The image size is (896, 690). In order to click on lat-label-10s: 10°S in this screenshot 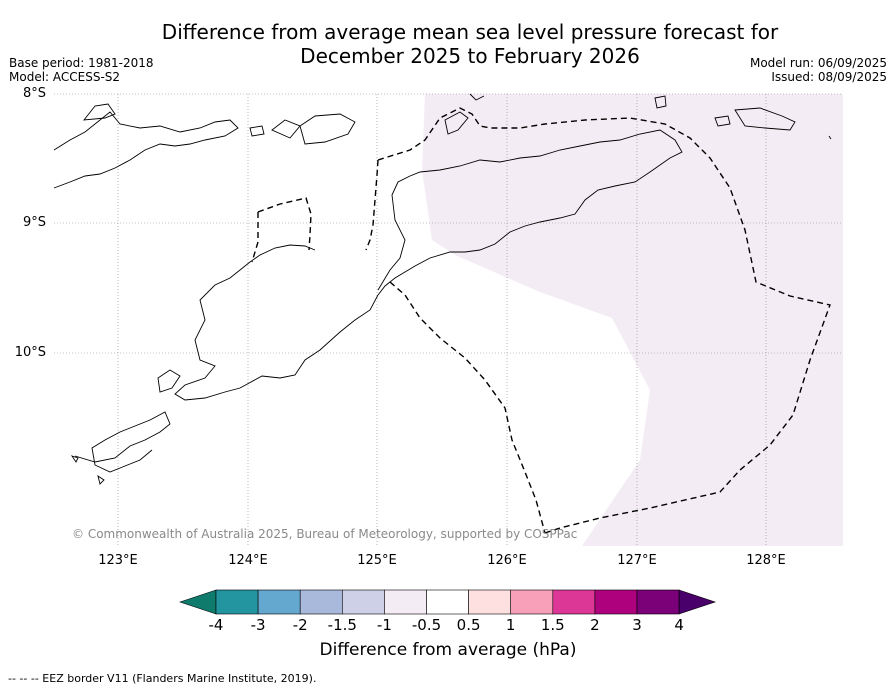, I will do `click(30, 352)`.